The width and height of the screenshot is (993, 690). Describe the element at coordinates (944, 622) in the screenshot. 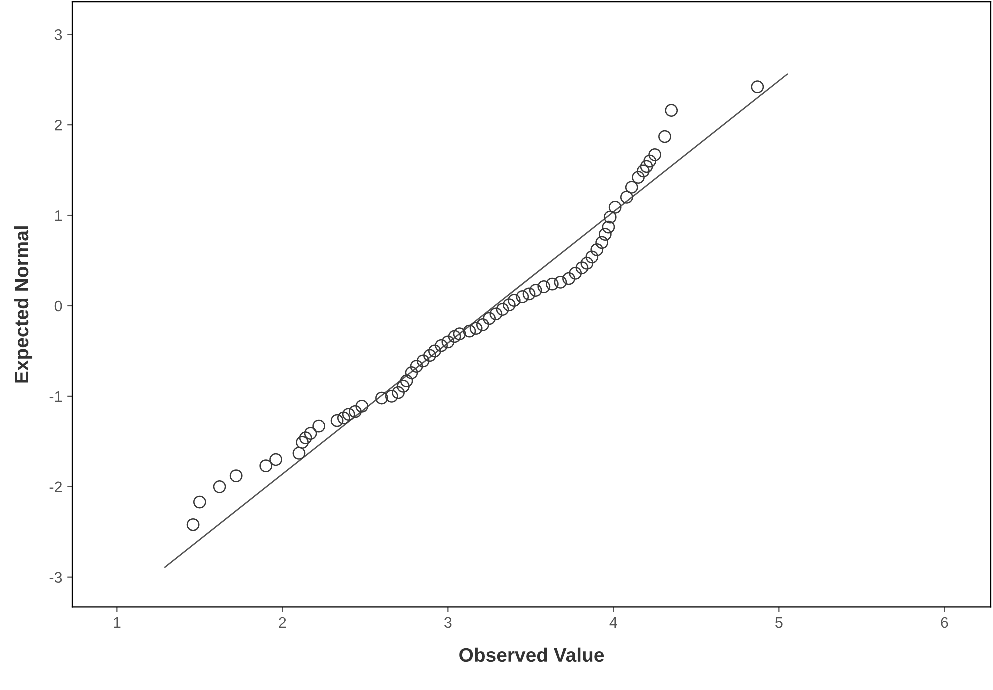

I see `x-tick-label: 6` at that location.